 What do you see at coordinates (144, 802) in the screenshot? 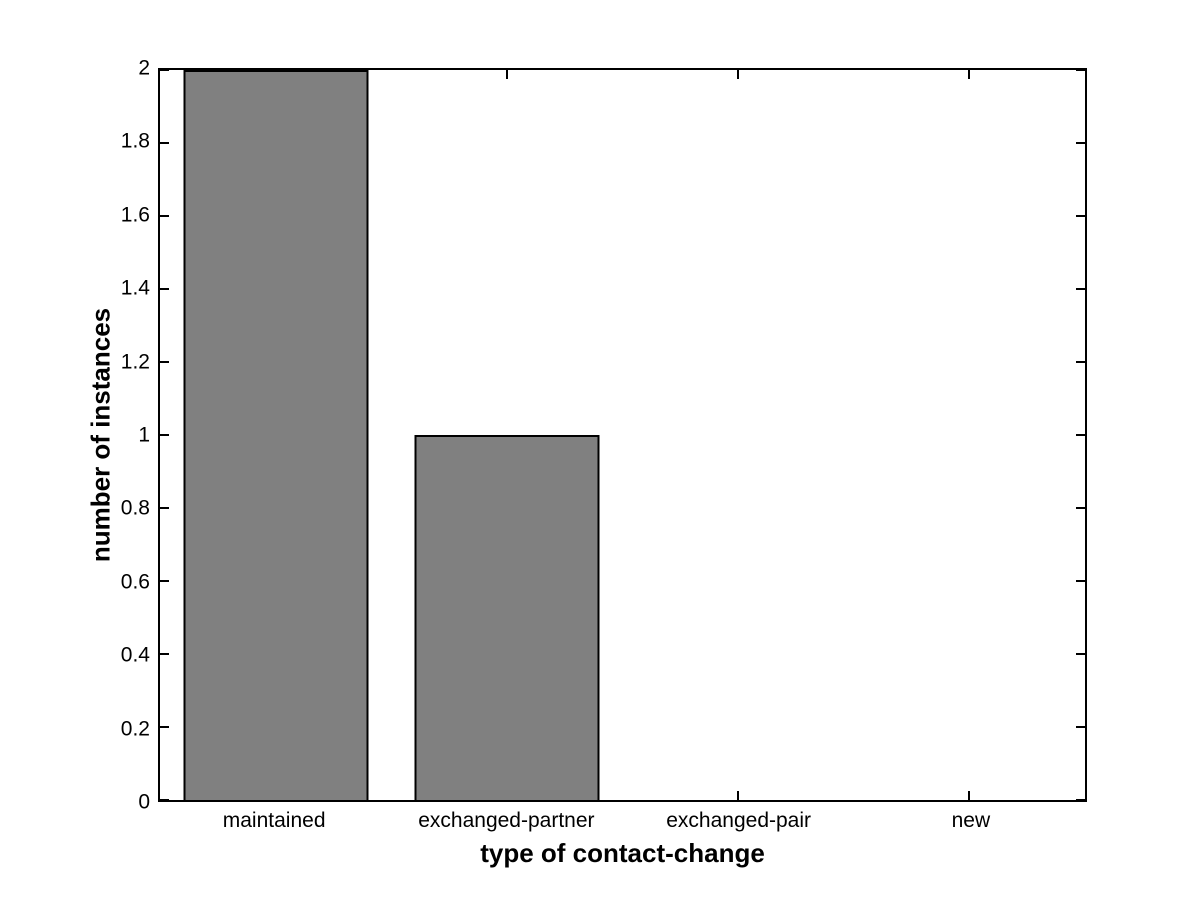
I see `y-tick-label: 0` at bounding box center [144, 802].